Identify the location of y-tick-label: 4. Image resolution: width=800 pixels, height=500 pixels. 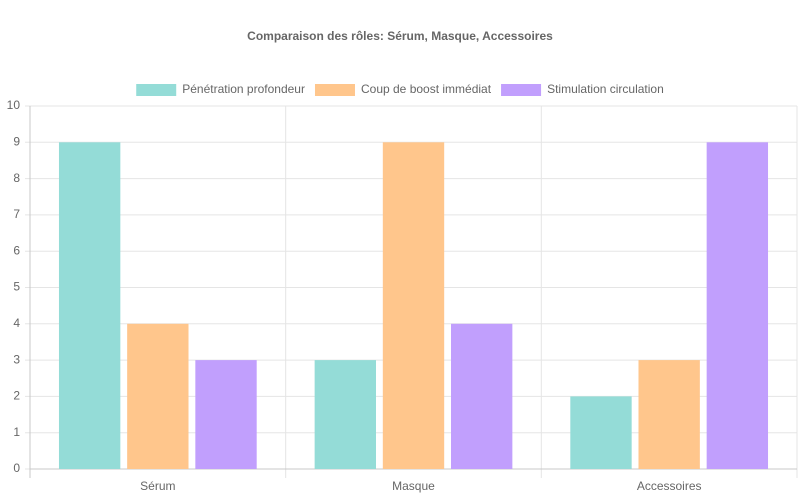
(16, 323).